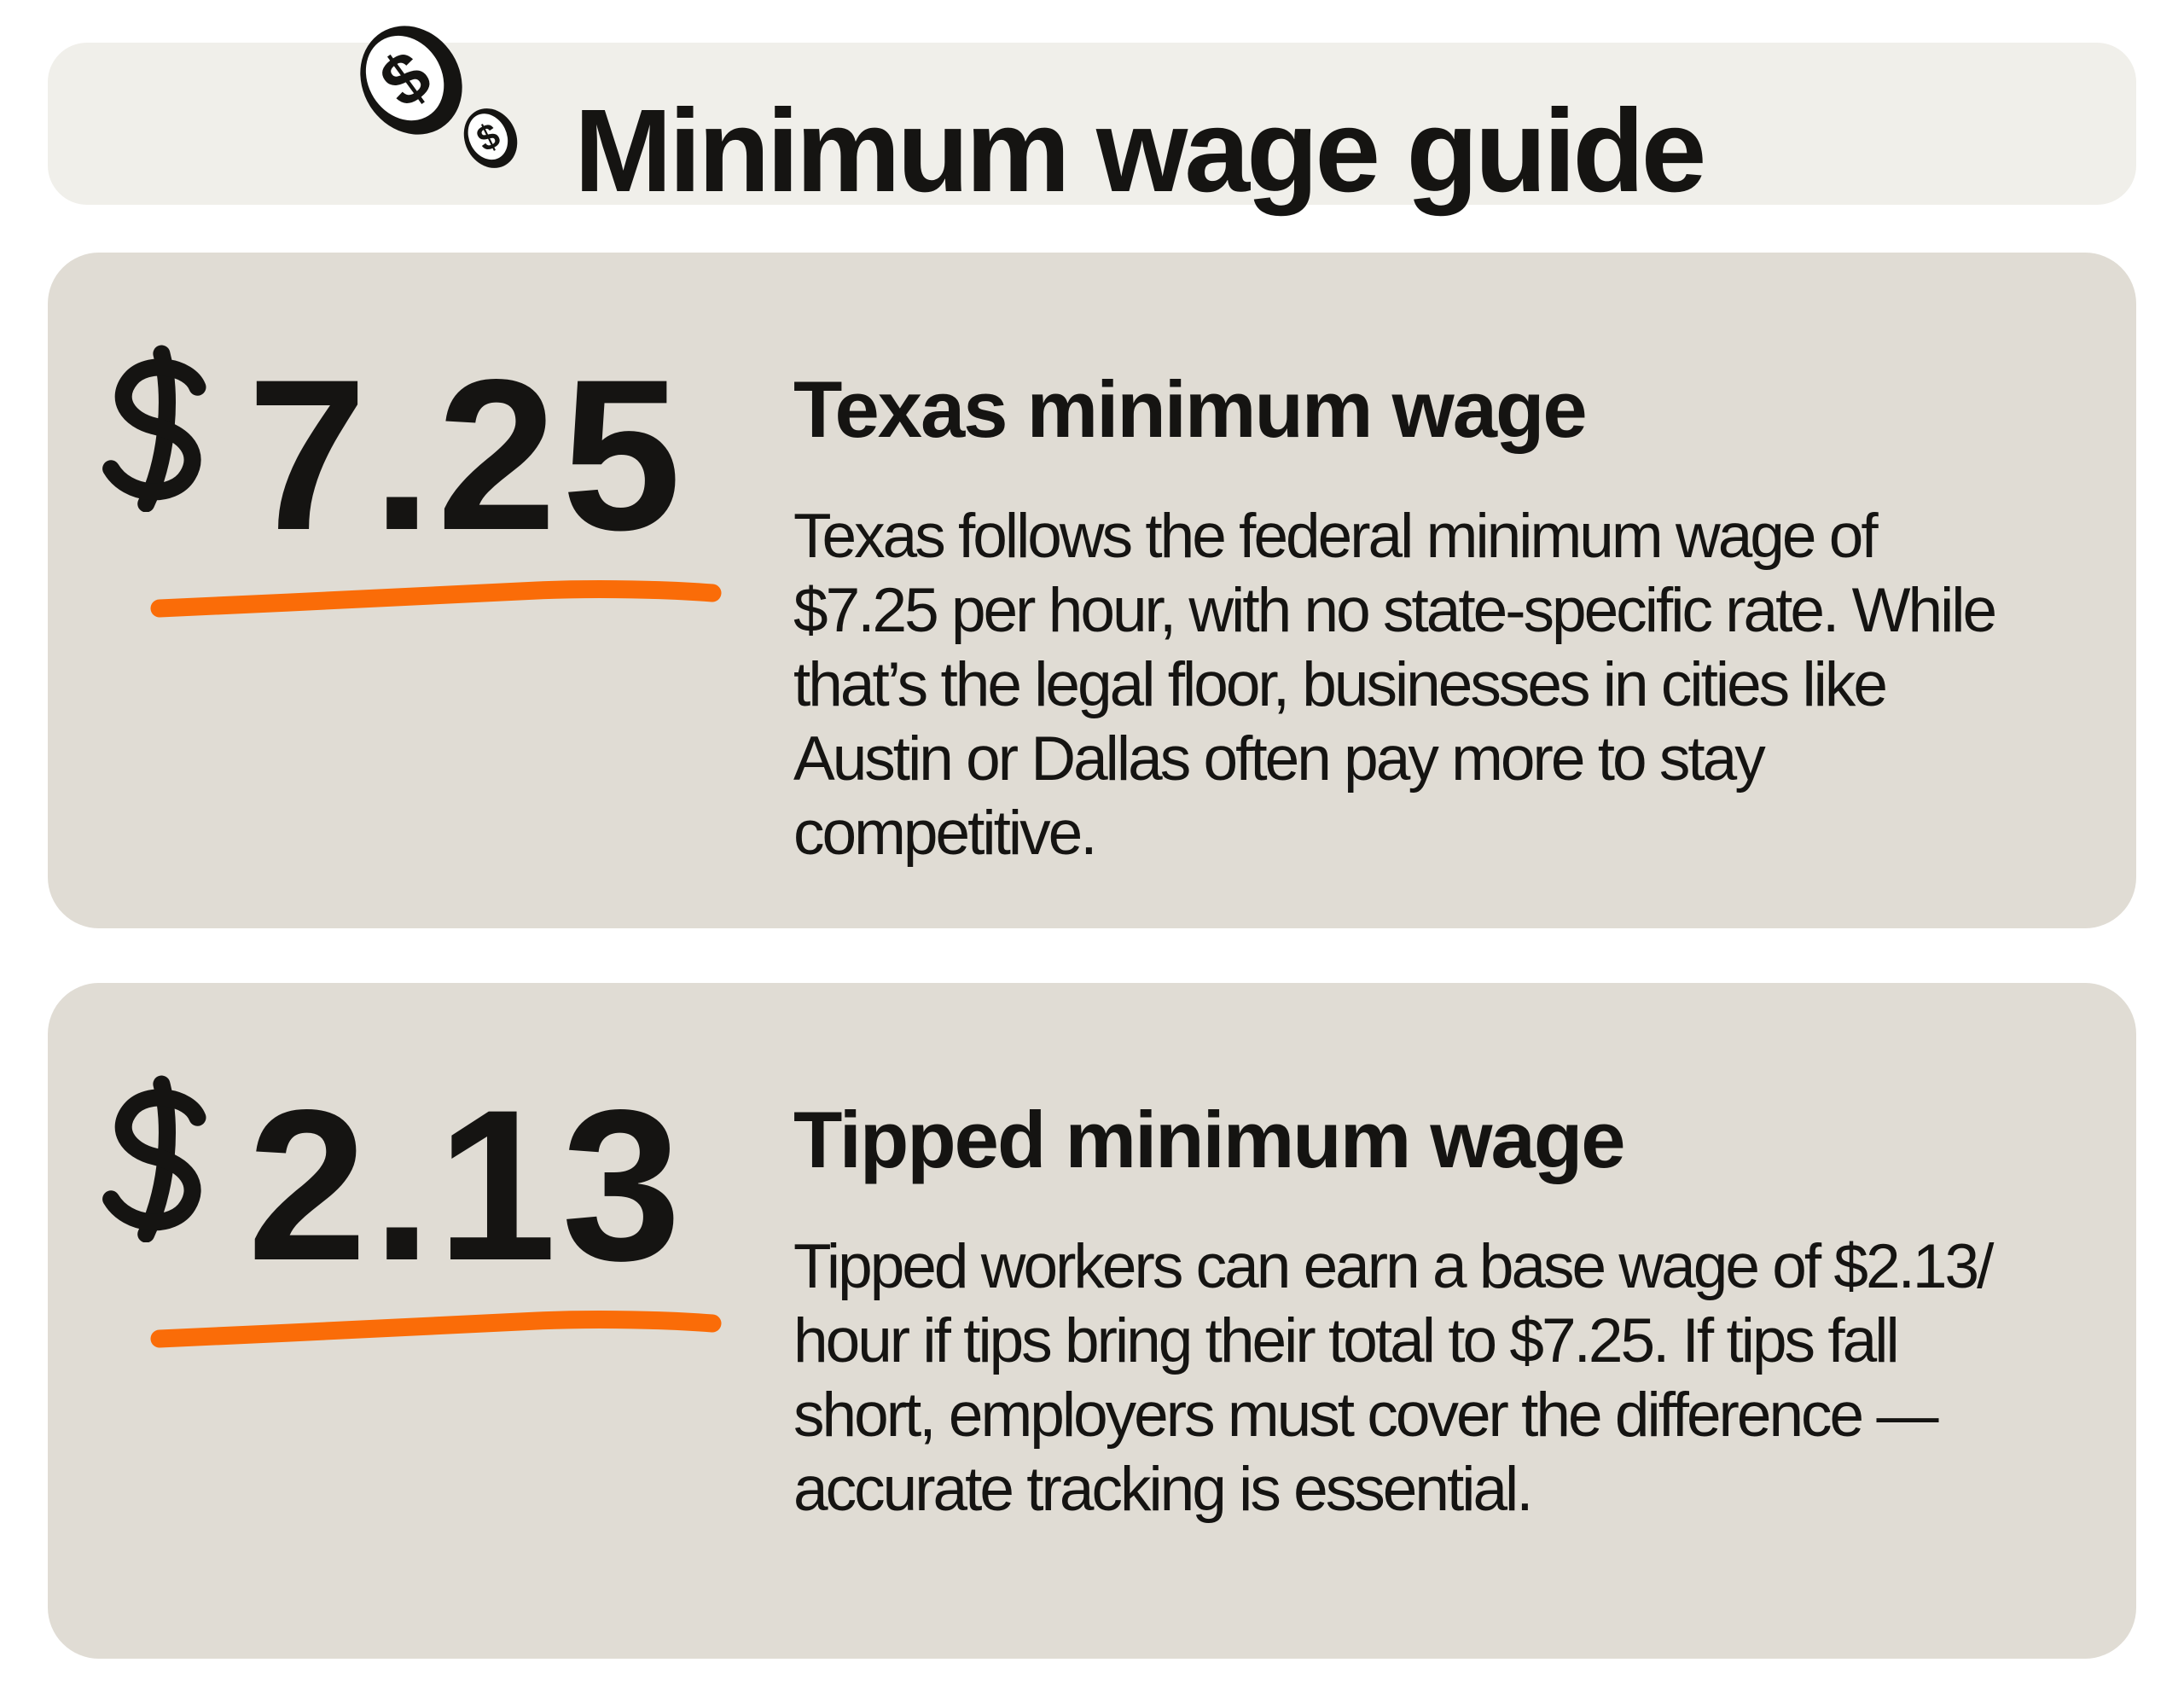  I want to click on amount-value: 7.25, so click(467, 455).